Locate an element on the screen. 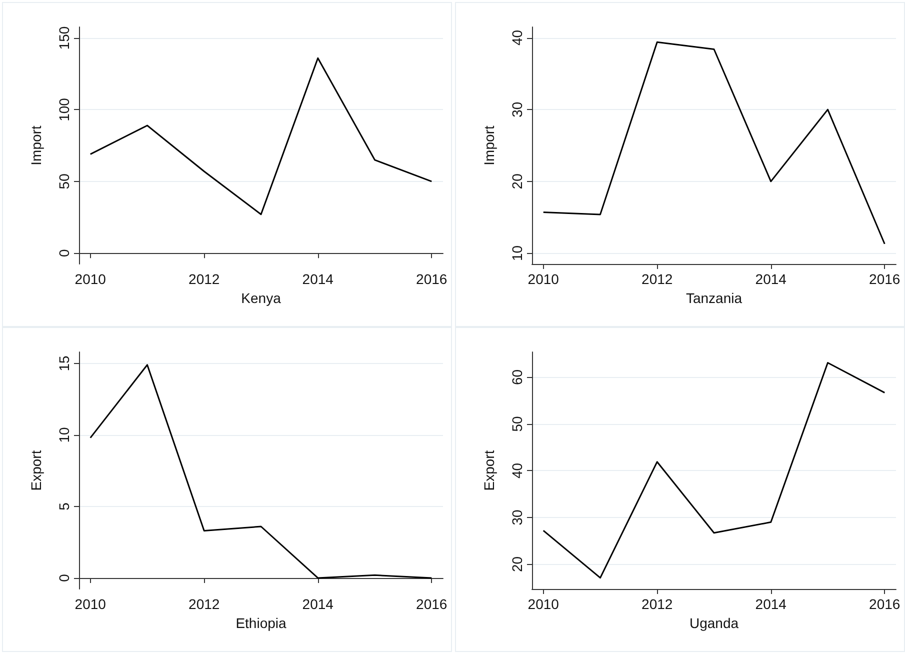 The image size is (905, 654). x-axis-title: Kenya is located at coordinates (261, 298).